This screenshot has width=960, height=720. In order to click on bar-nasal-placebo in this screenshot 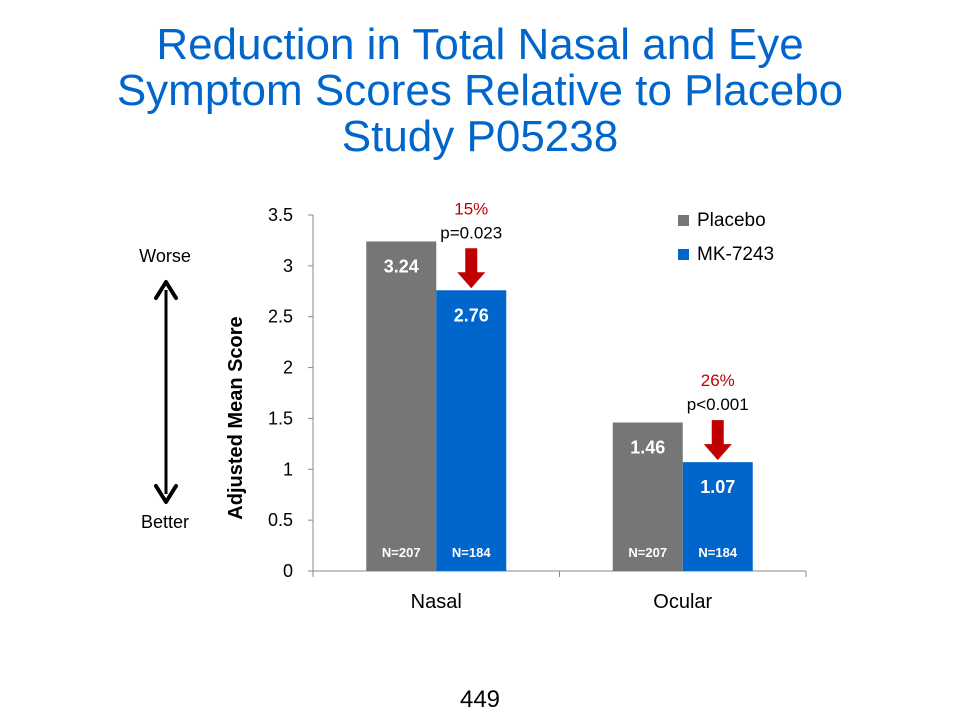, I will do `click(401, 406)`.